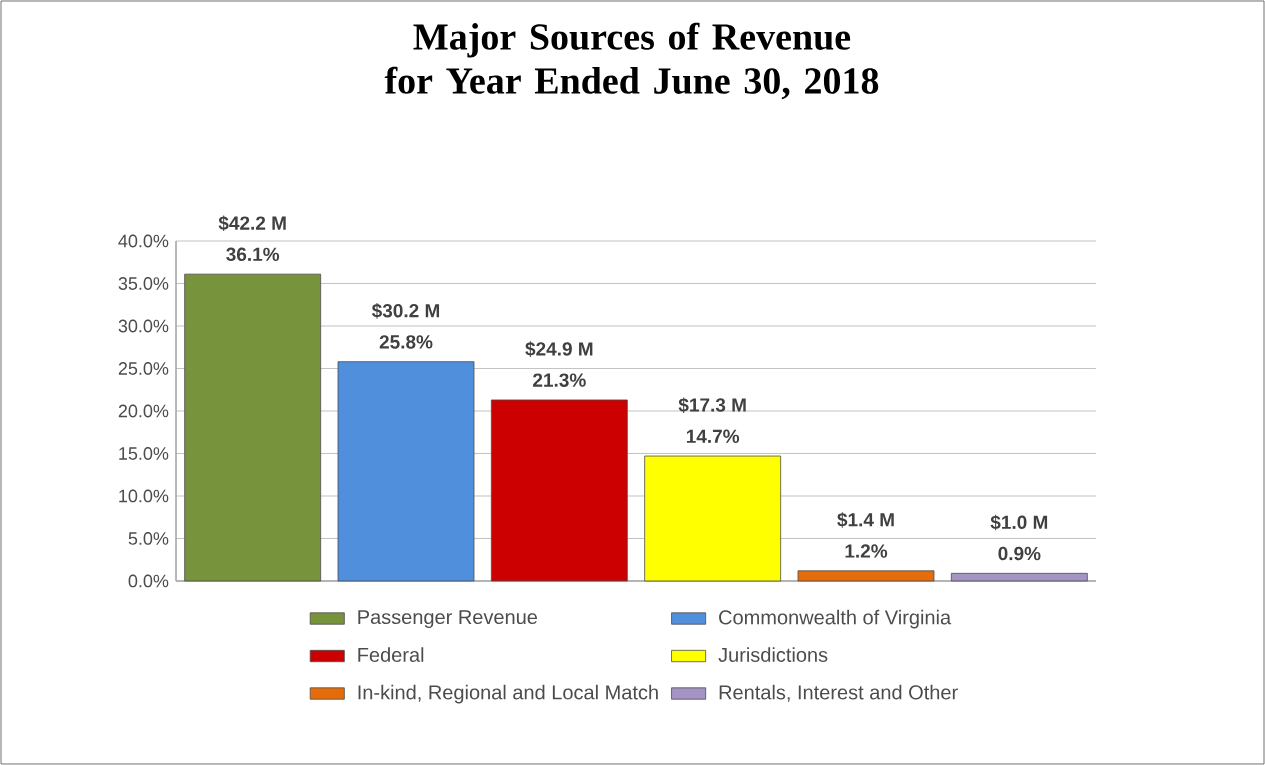 The width and height of the screenshot is (1265, 765). What do you see at coordinates (713, 436) in the screenshot?
I see `data-label: 14.7%` at bounding box center [713, 436].